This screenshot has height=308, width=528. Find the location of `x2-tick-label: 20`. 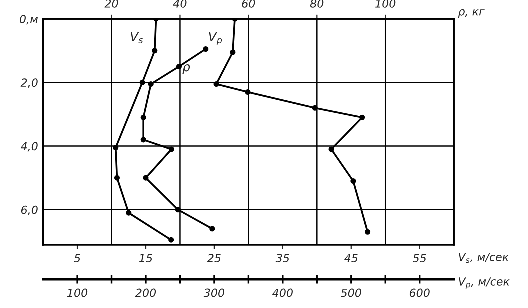

x2-tick-label: 20 is located at coordinates (111, 4).